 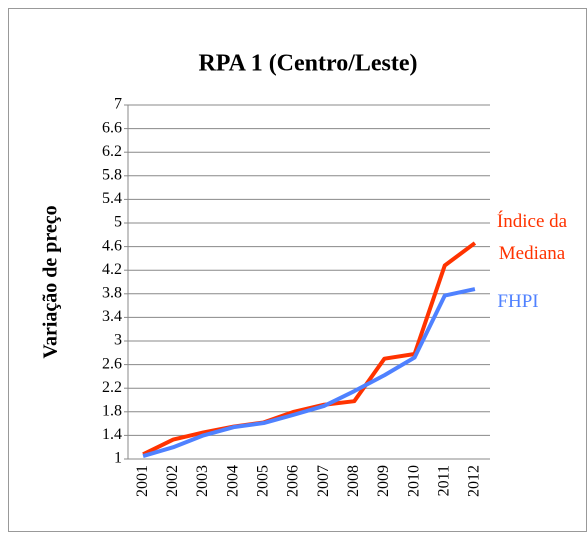 What do you see at coordinates (112, 363) in the screenshot?
I see `y-tick-label: 2.6` at bounding box center [112, 363].